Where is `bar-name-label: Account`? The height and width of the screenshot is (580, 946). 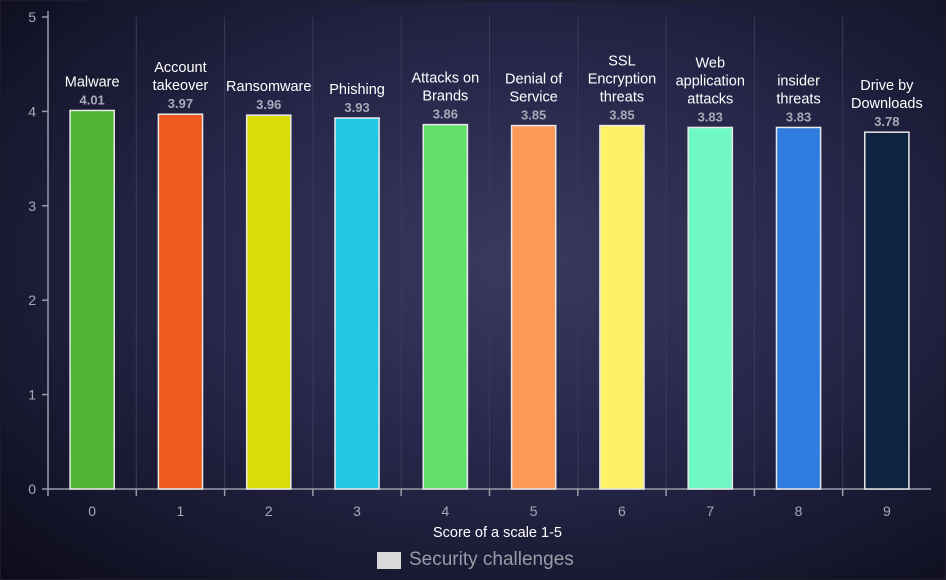 bar-name-label: Account is located at coordinates (180, 68).